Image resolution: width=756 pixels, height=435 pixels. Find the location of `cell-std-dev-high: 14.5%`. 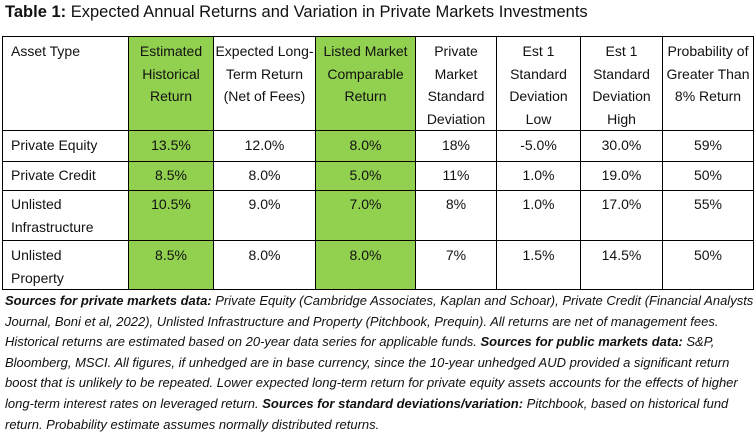

cell-std-dev-high: 14.5% is located at coordinates (621, 265).